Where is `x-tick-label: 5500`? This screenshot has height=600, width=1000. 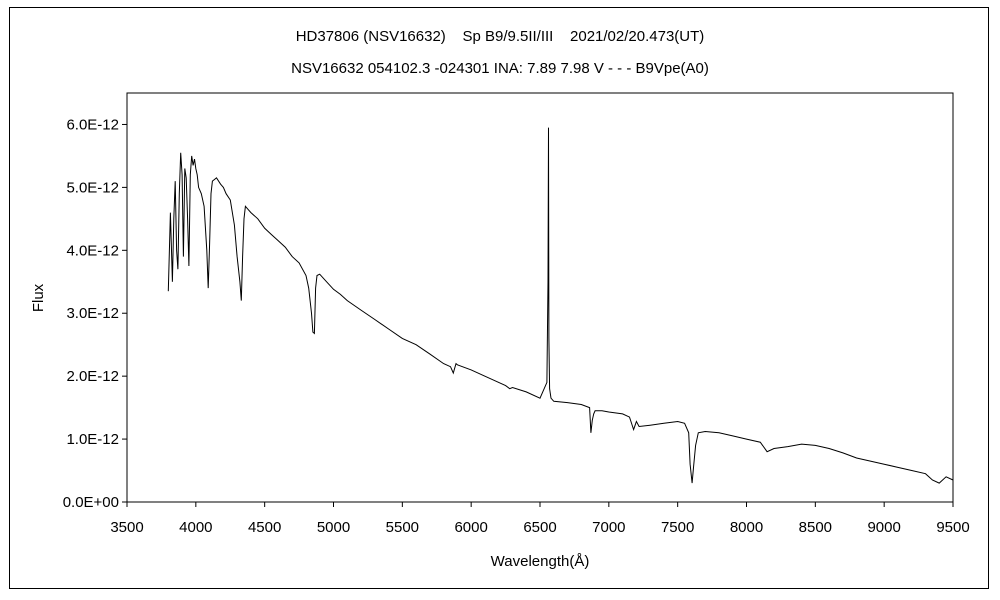
x-tick-label: 5500 is located at coordinates (402, 527).